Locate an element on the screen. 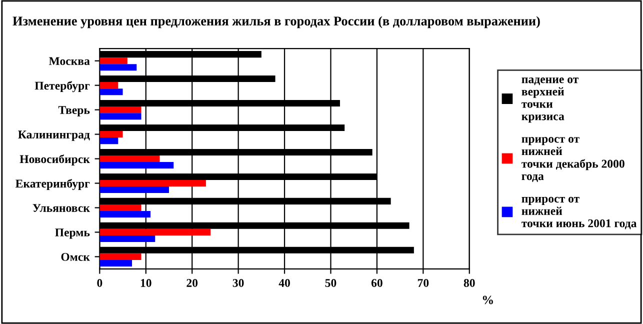 This screenshot has height=324, width=643. x-tick-label: 60 is located at coordinates (376, 282).